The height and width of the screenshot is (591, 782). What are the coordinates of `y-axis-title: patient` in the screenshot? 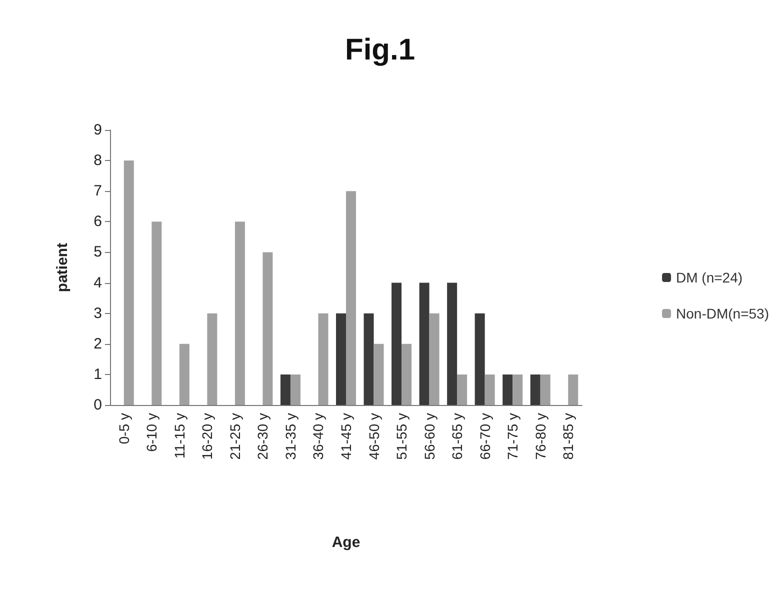 It's located at (62, 267).